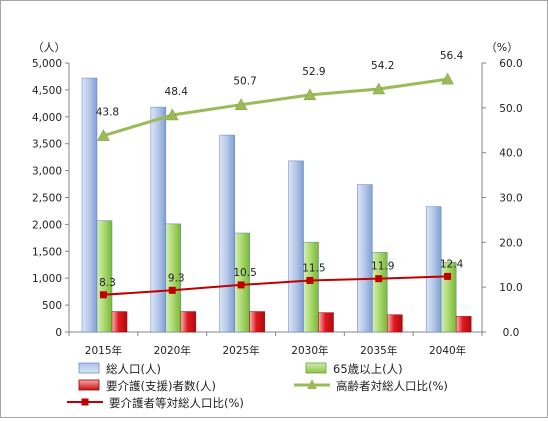  Describe the element at coordinates (176, 403) in the screenshot. I see `legend-label: 要介護者等対総人口比(%)` at that location.